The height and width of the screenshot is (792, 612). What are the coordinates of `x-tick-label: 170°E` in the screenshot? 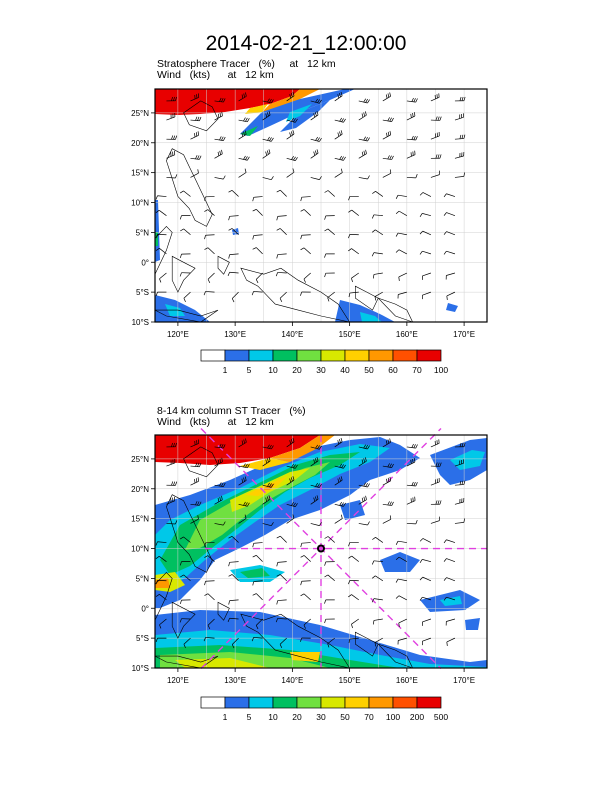 It's located at (464, 680).